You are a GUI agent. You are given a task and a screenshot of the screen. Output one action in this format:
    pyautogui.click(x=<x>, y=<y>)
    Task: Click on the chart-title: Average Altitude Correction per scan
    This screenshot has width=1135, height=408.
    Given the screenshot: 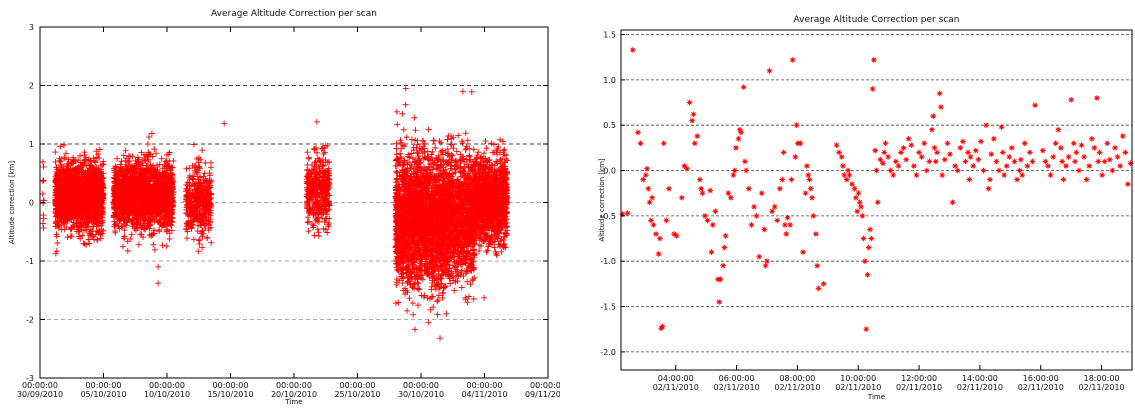 What is the action you would take?
    pyautogui.click(x=294, y=14)
    